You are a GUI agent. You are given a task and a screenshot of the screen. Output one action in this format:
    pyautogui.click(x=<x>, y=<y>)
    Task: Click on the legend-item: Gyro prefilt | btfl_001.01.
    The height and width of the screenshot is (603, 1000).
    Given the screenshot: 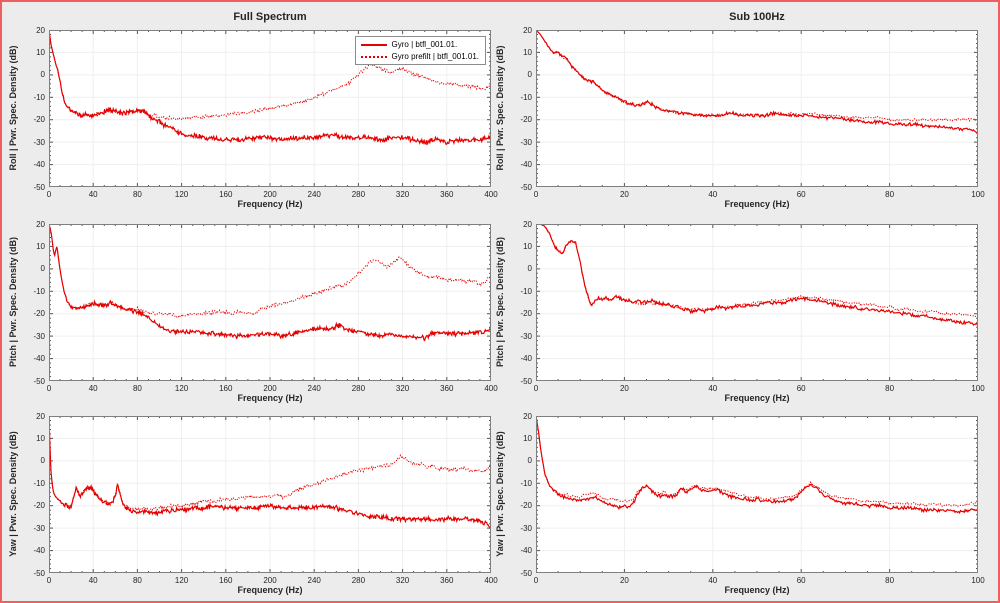 What is the action you would take?
    pyautogui.click(x=419, y=56)
    